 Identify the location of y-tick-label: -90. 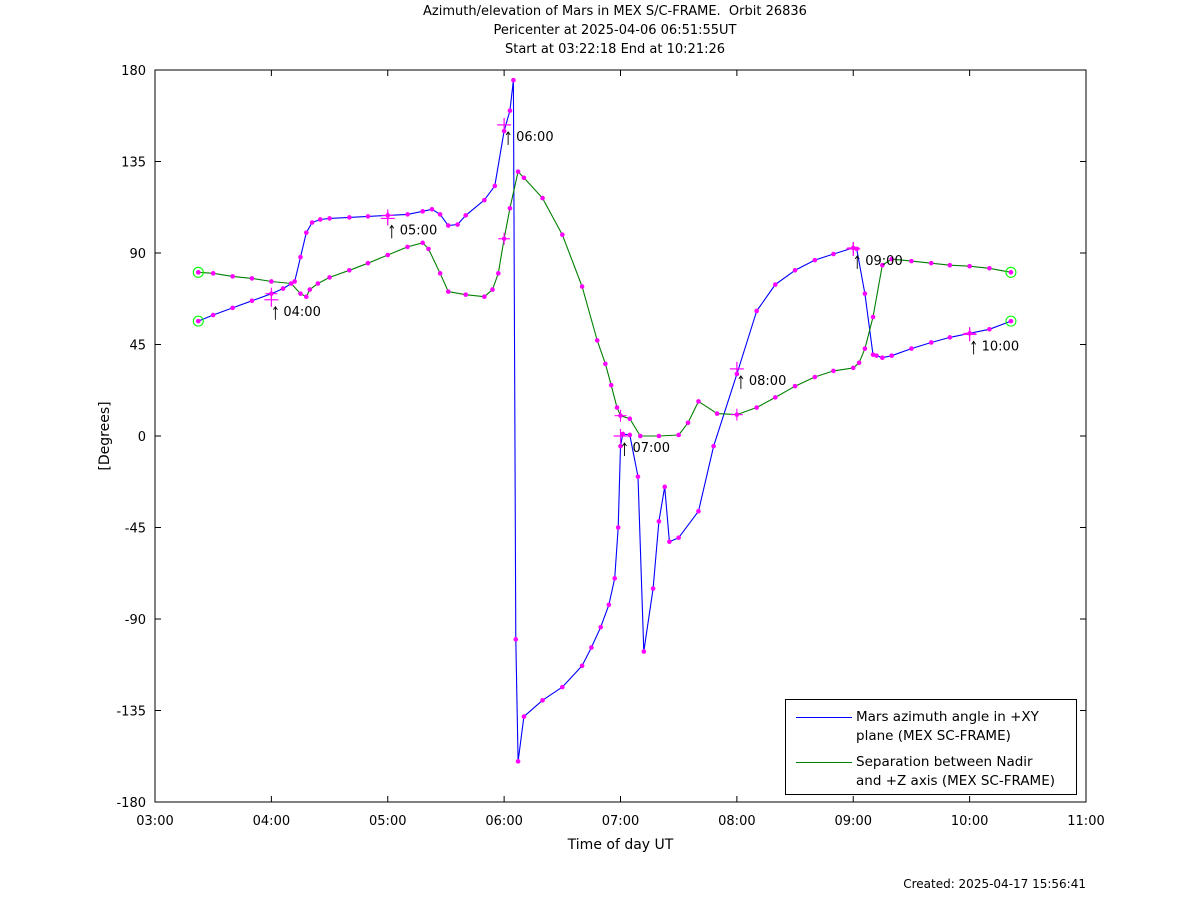
(135, 620).